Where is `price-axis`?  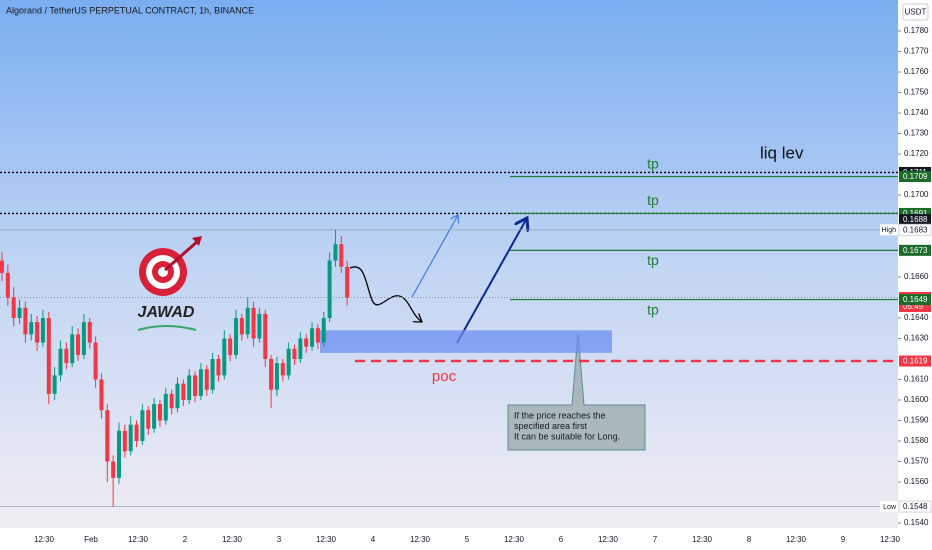 price-axis is located at coordinates (915, 275).